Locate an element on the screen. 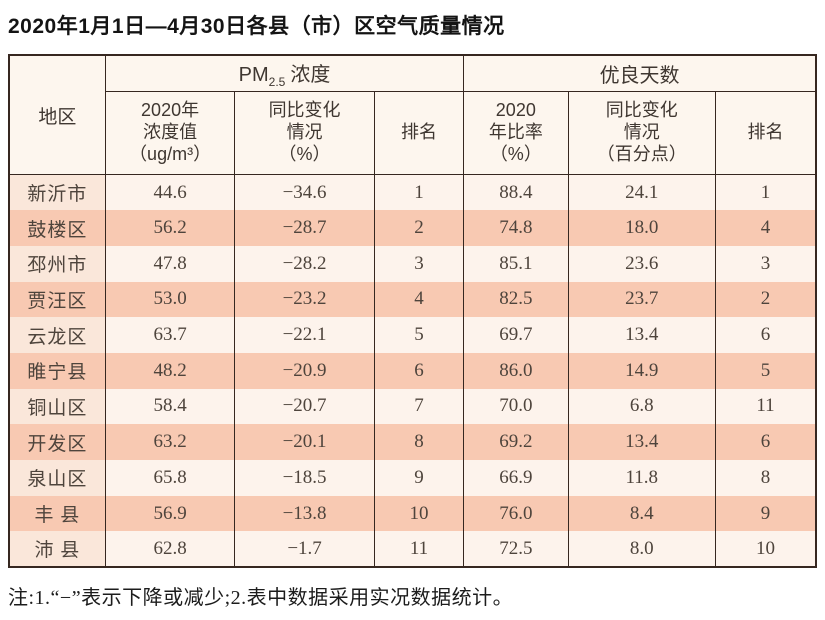 The height and width of the screenshot is (620, 825). pm25-label-subscript: 2.5 is located at coordinates (277, 82).